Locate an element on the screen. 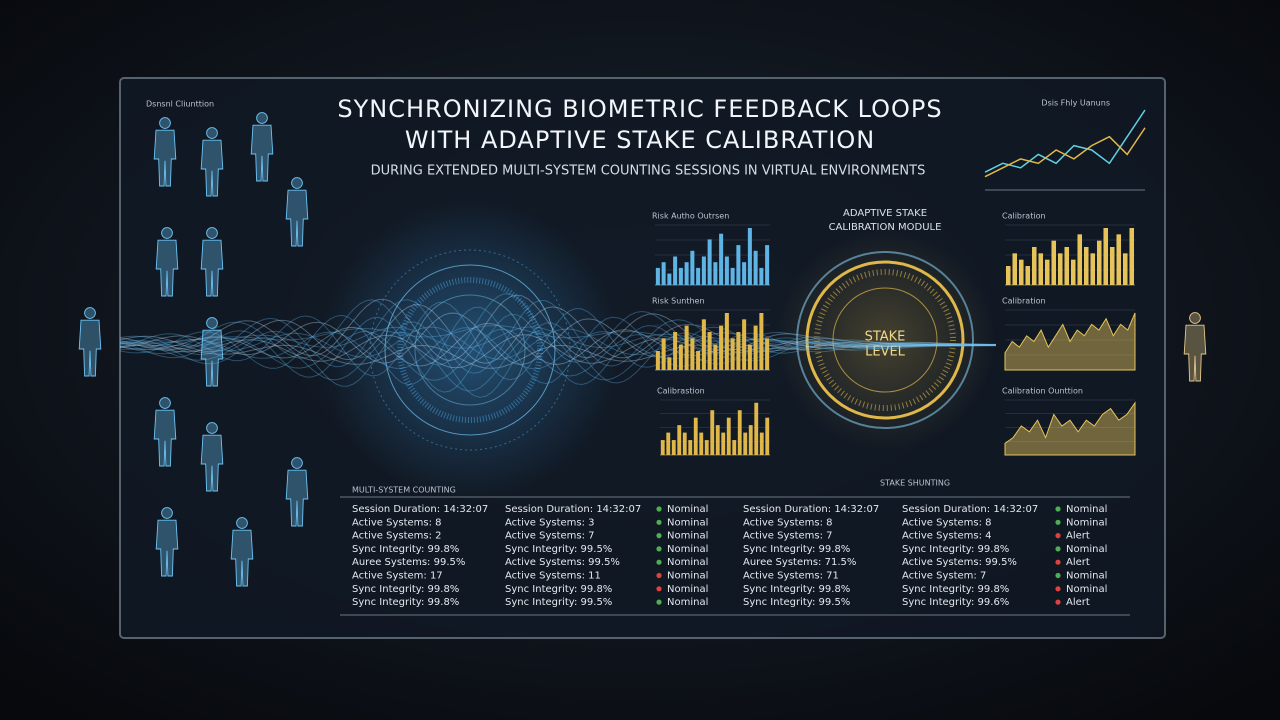 The width and height of the screenshot is (1280, 720). chart-label: Calibrastion is located at coordinates (681, 391).